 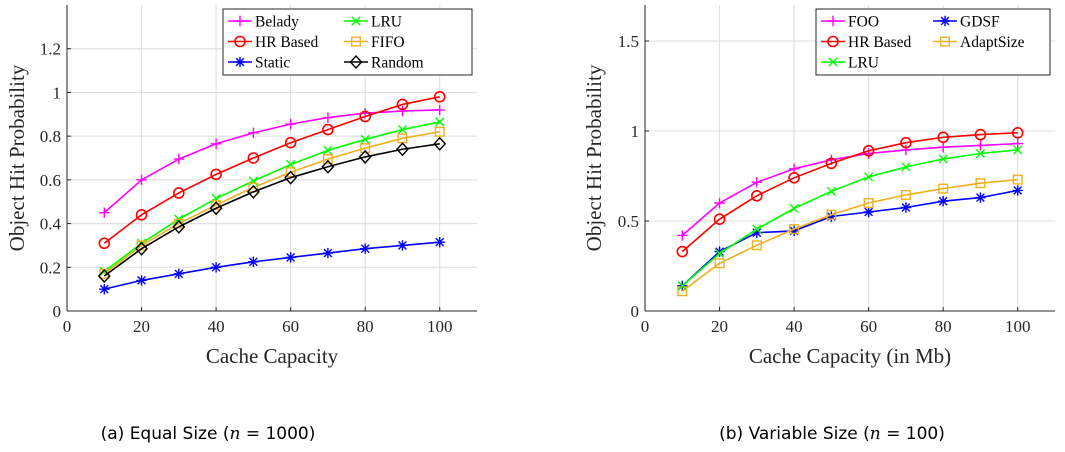 What do you see at coordinates (277, 22) in the screenshot?
I see `legend-label-belady: Belady` at bounding box center [277, 22].